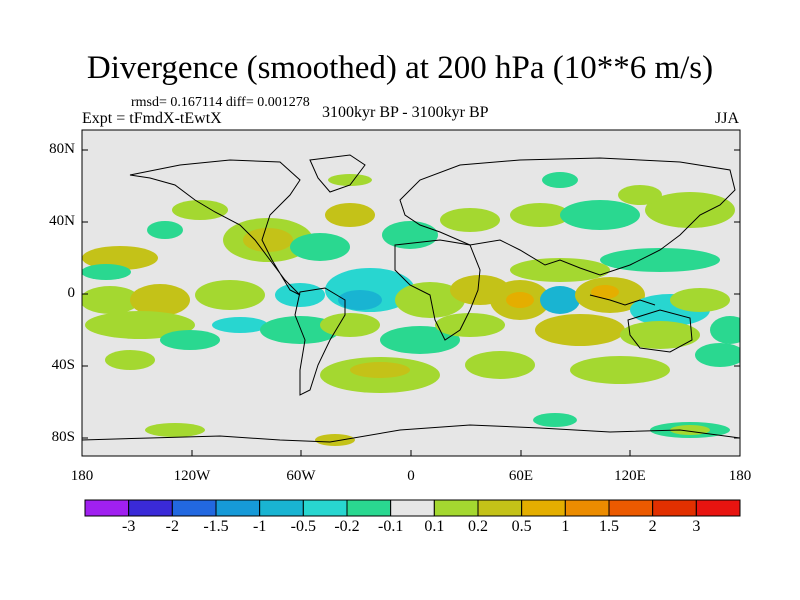  What do you see at coordinates (215, 227) in the screenshot?
I see `coastline-north-america` at bounding box center [215, 227].